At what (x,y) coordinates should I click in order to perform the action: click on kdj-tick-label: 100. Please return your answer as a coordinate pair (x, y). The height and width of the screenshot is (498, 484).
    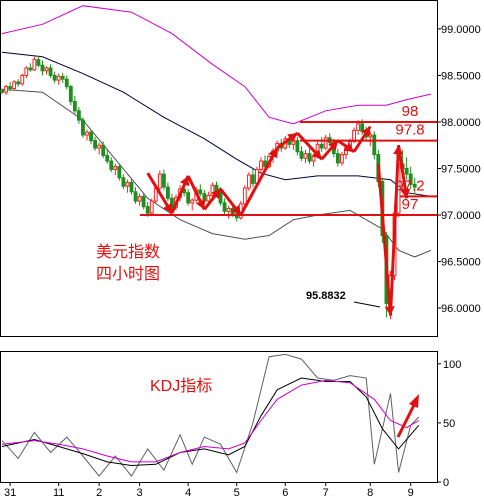
    Looking at the image, I should click on (452, 365).